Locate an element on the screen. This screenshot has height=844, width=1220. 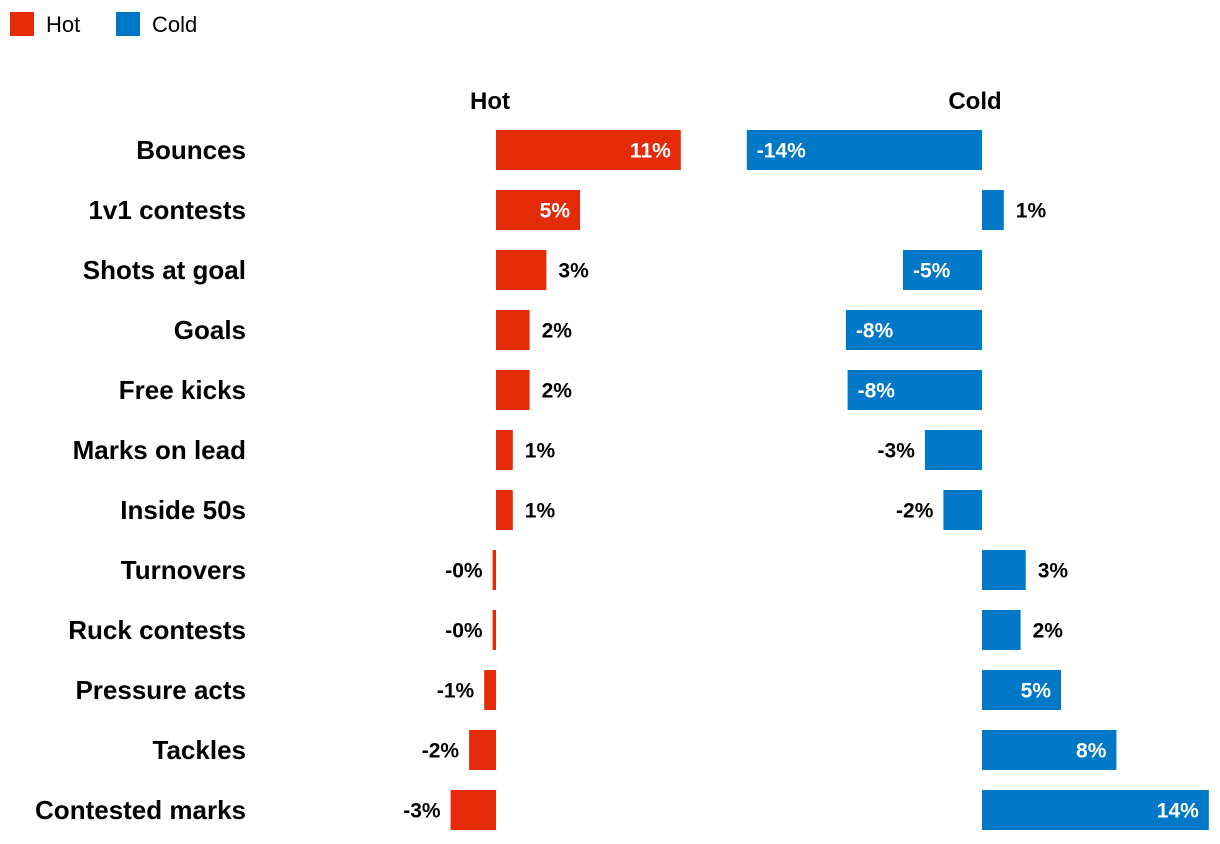
data-label-cold-1v1-contests: 1% is located at coordinates (1031, 211).